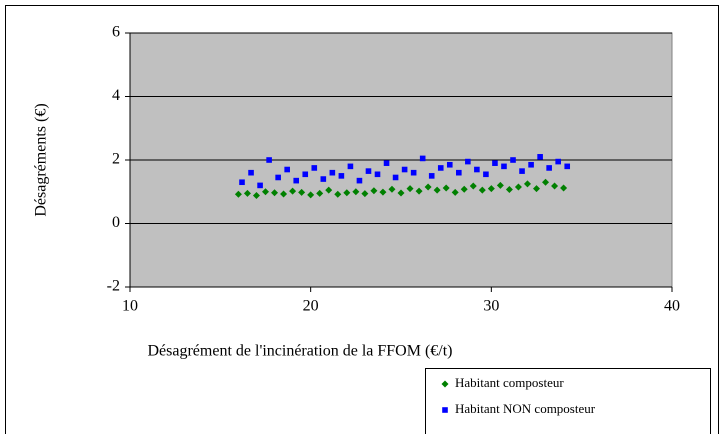 The height and width of the screenshot is (434, 724). Describe the element at coordinates (116, 222) in the screenshot. I see `y-tick-label: 0` at that location.